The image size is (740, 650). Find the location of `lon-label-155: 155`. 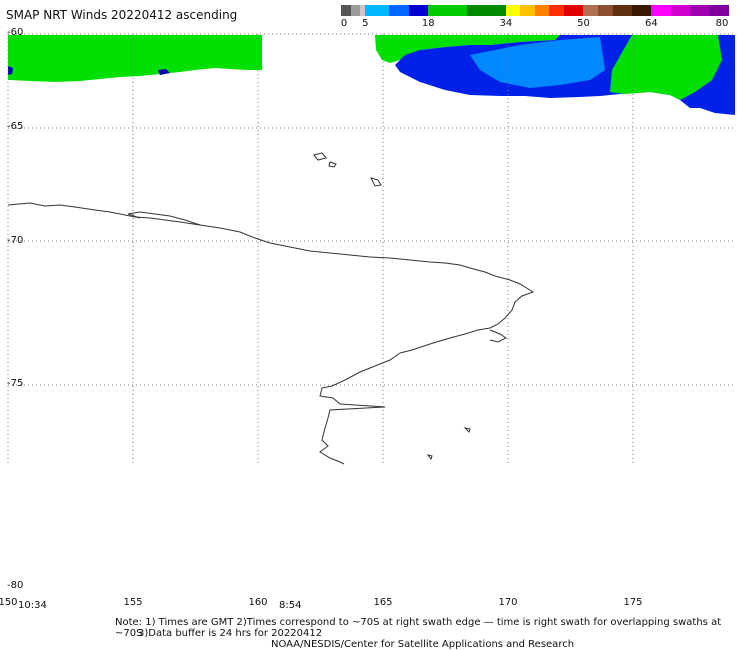

lon-label-155: 155 is located at coordinates (133, 602).